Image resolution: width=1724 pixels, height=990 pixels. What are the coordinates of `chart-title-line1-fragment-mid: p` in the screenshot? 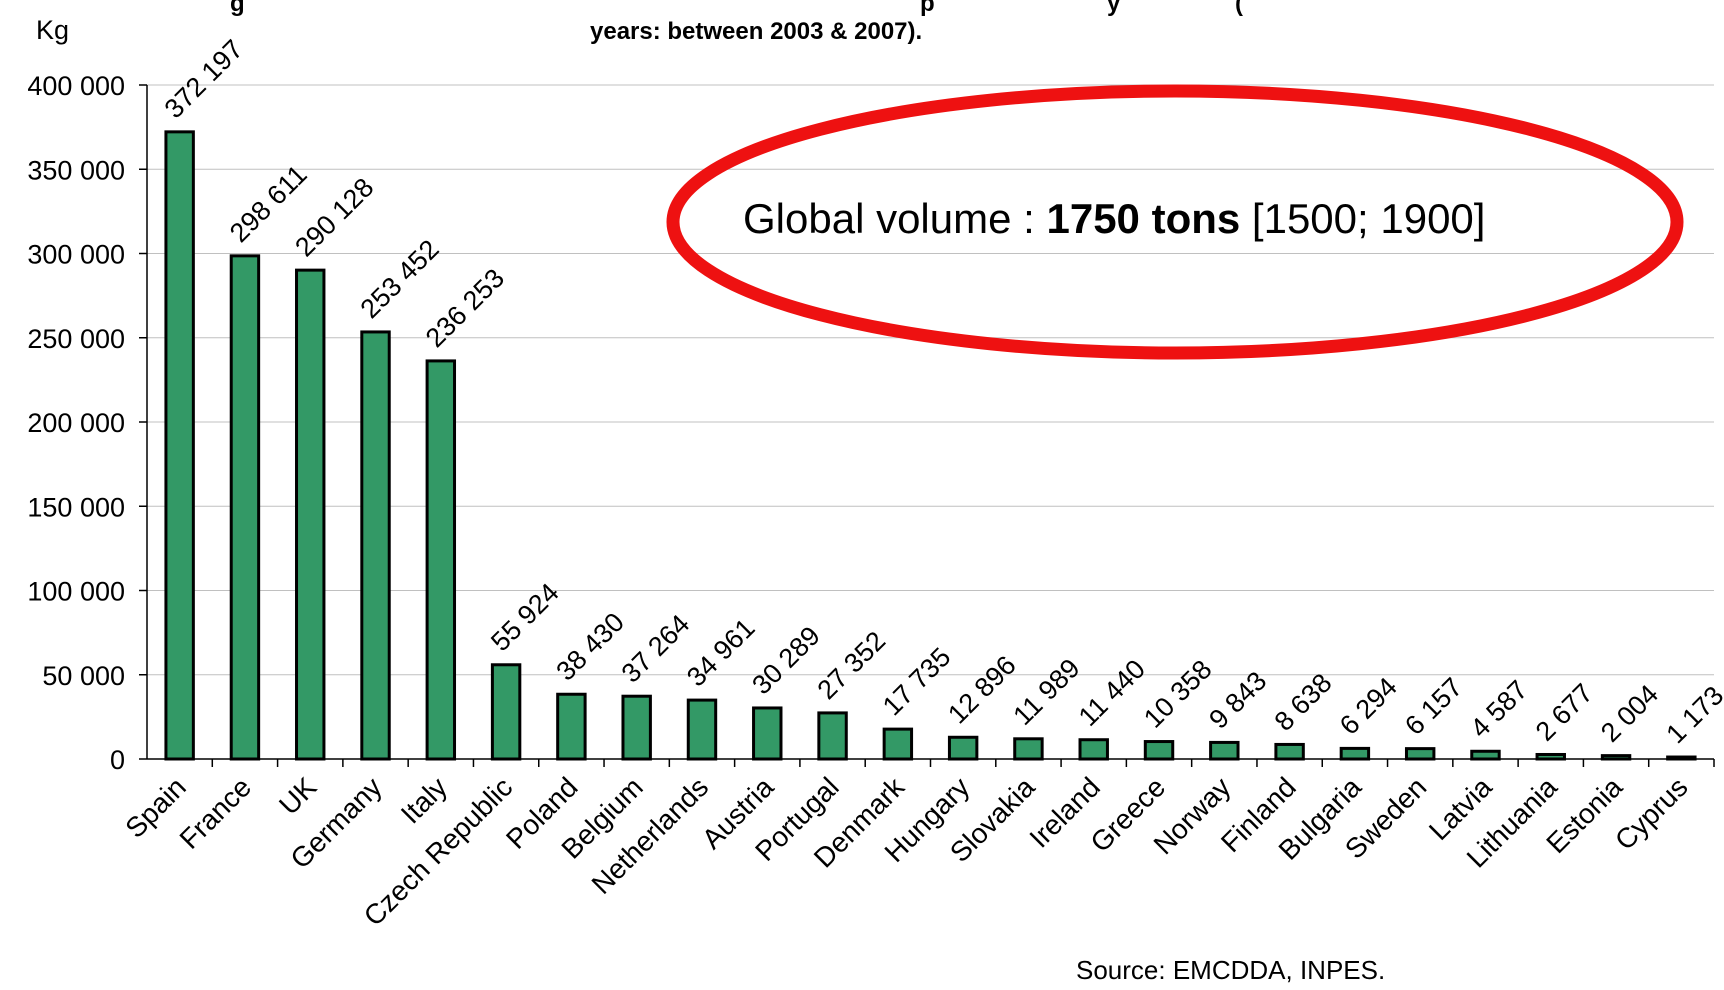 It's located at (927, 8).